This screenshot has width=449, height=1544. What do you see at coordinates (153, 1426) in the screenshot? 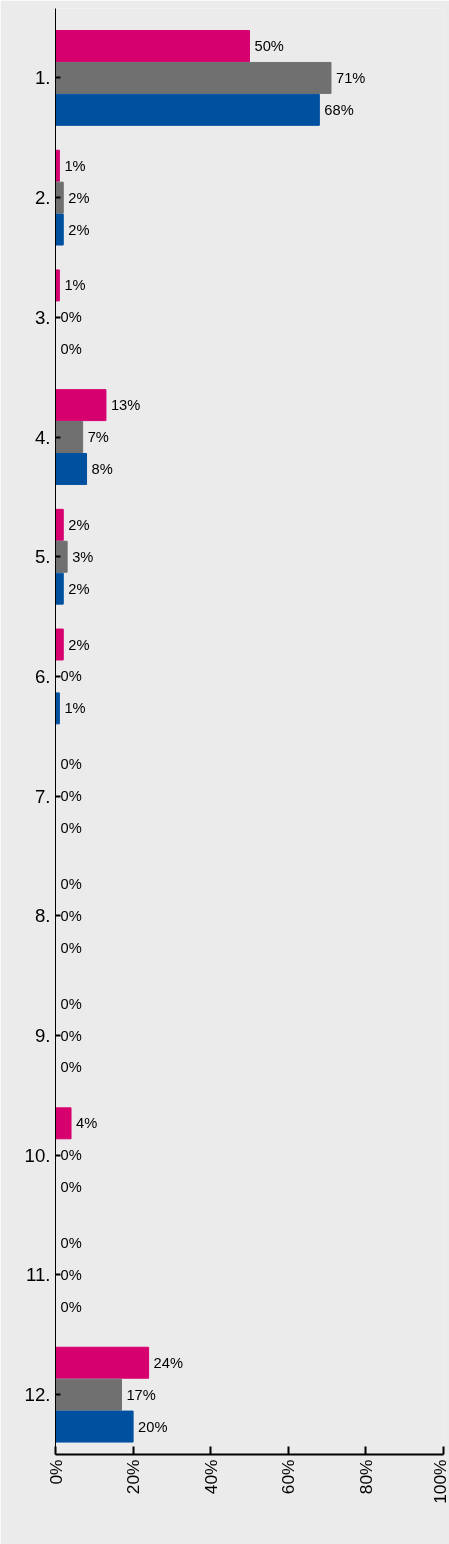
I see `data-label: 20%` at bounding box center [153, 1426].